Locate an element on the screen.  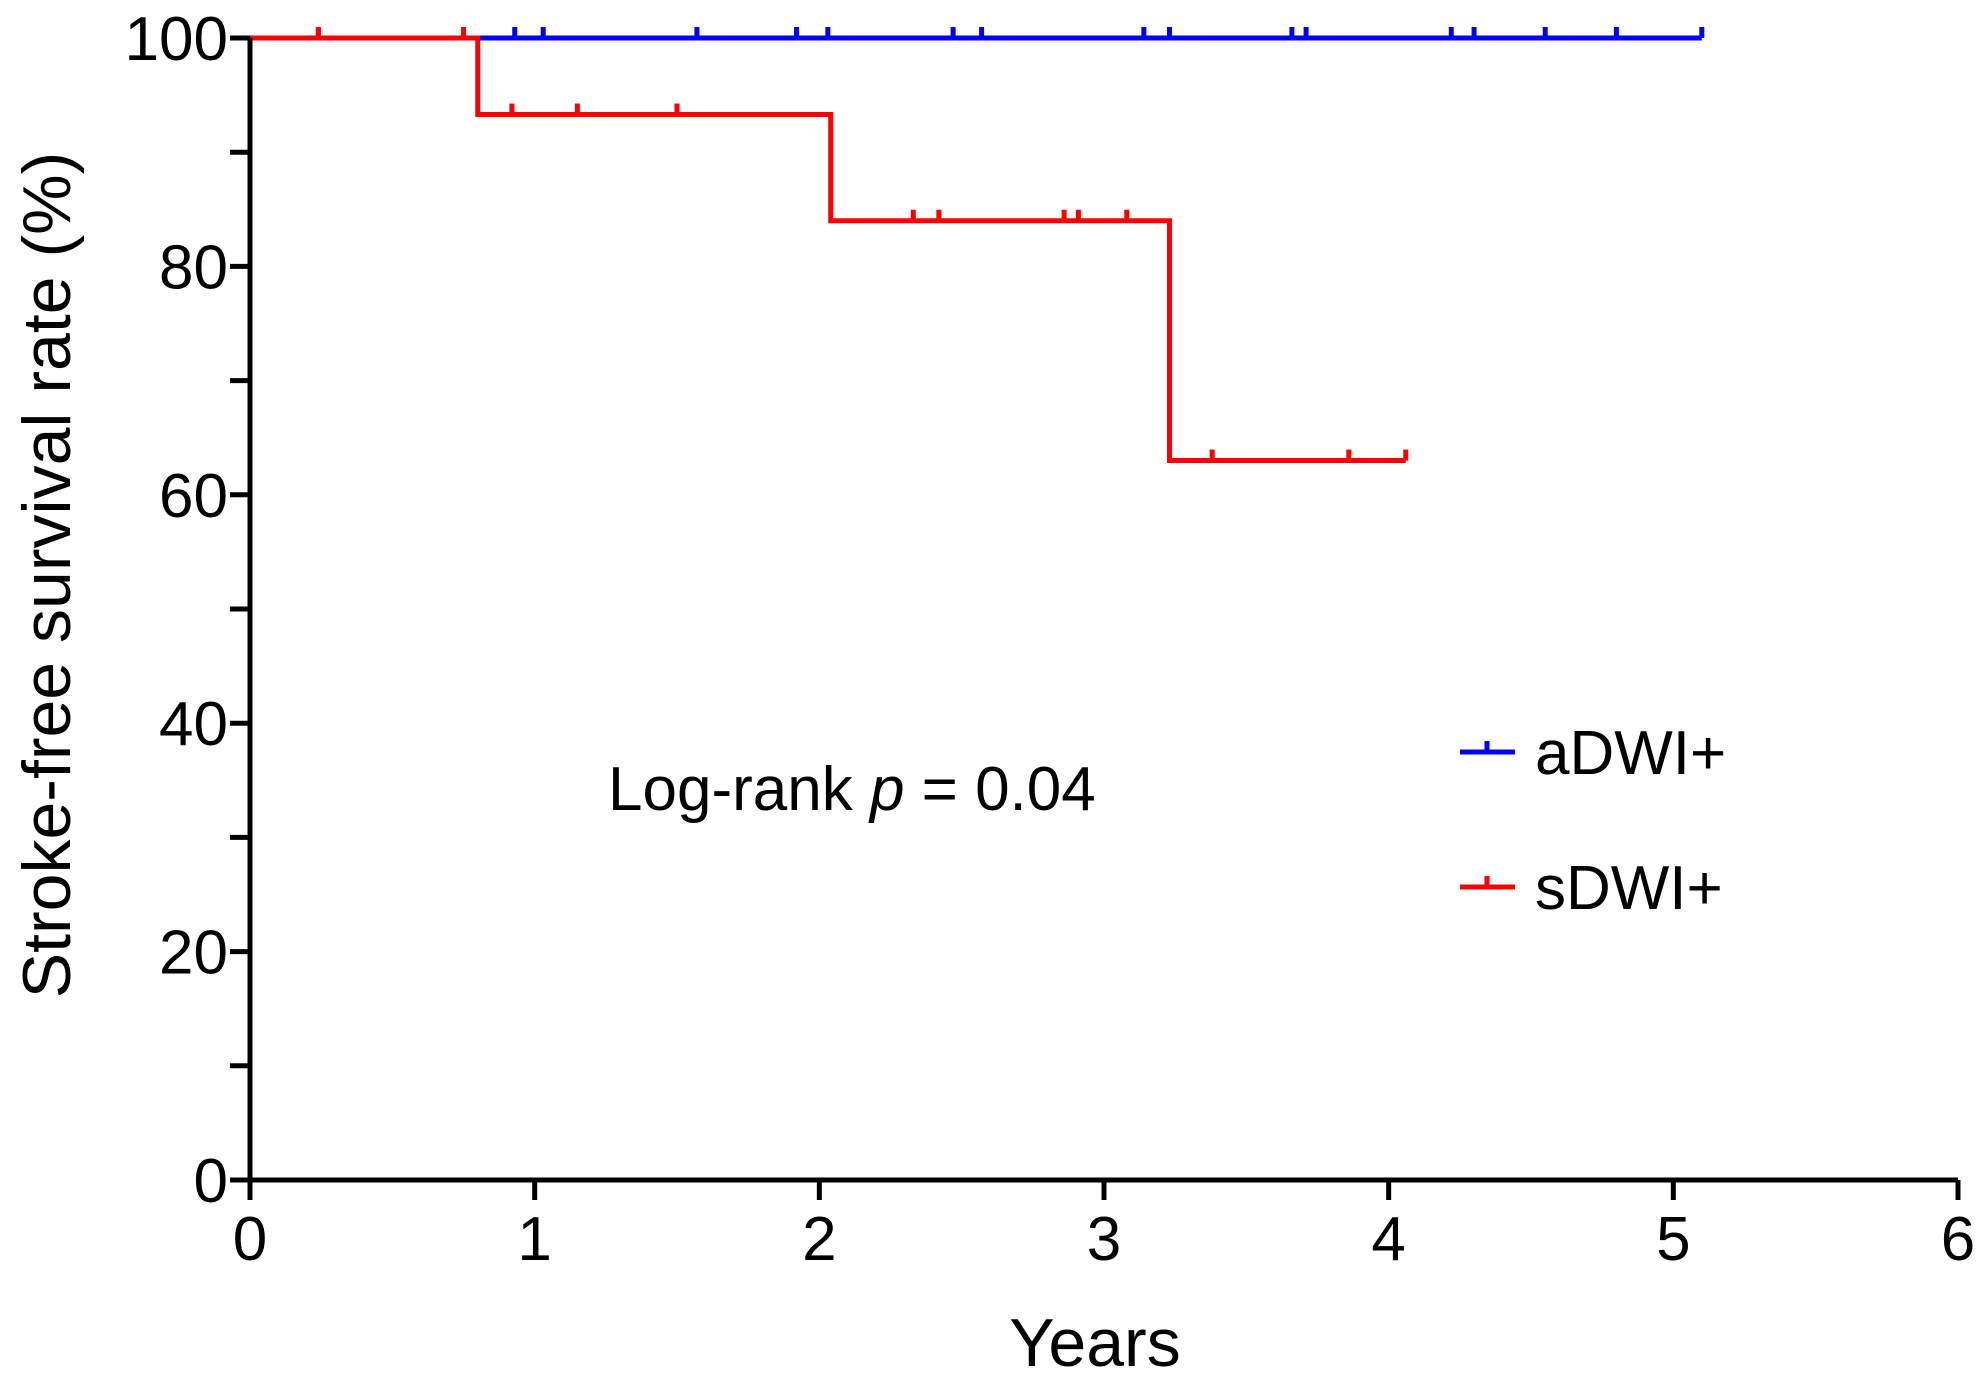
y-tick-label: 20 is located at coordinates (193, 953).